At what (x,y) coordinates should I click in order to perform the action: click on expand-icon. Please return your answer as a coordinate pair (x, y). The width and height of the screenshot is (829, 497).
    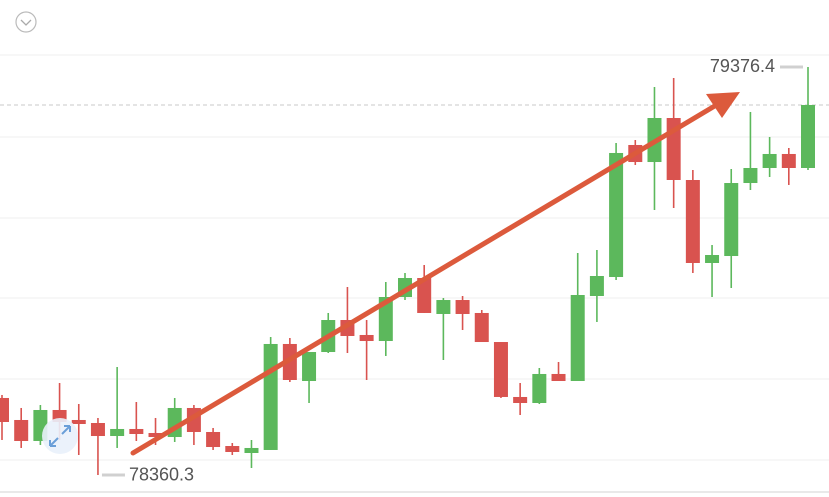
    Looking at the image, I should click on (60, 436).